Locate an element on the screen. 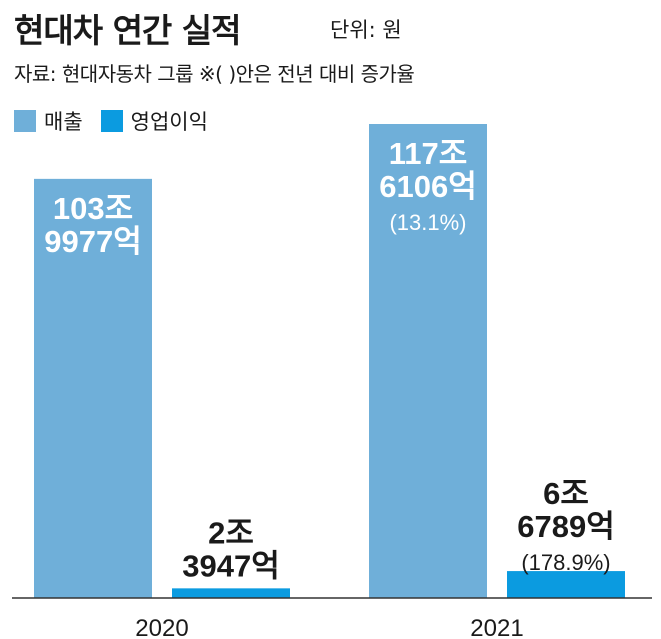 The width and height of the screenshot is (661, 639). bar-operating-profit-2020 is located at coordinates (231, 593).